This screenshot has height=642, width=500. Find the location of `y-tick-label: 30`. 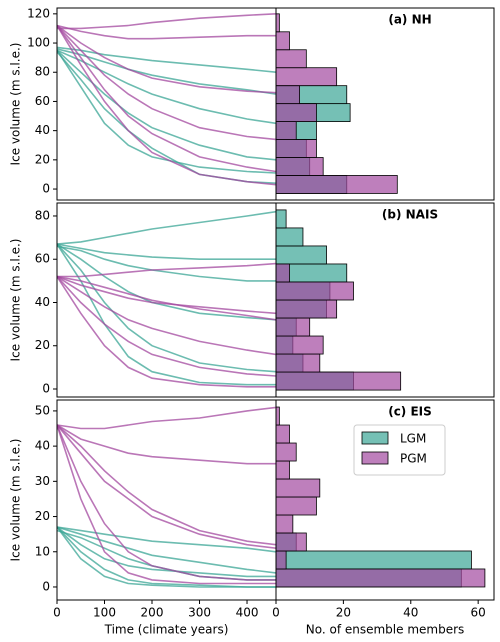

y-tick-label: 30 is located at coordinates (42, 481).